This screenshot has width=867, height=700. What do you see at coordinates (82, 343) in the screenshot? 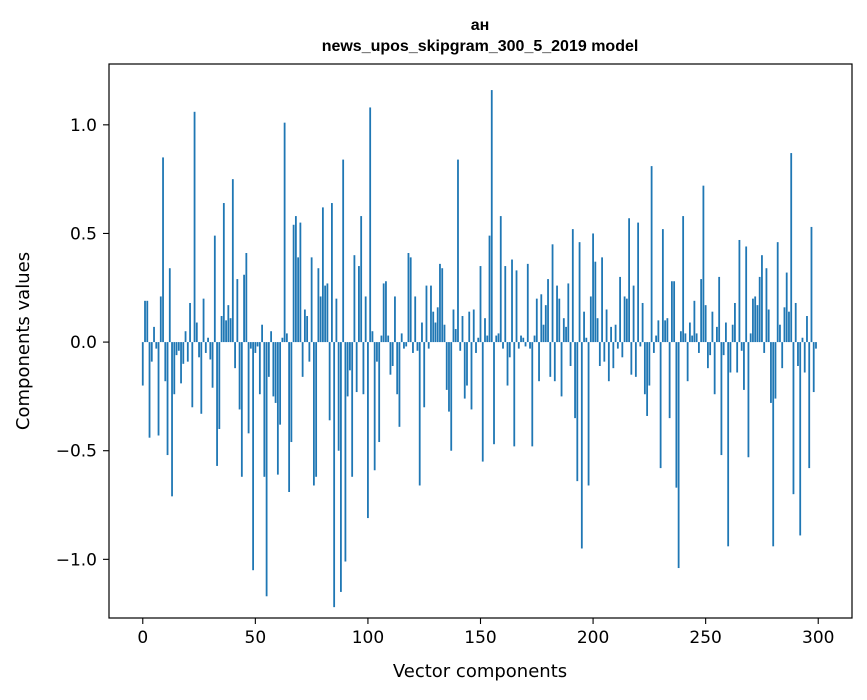
I see `y-axis-ticks: −1.0 −0.5 0.0 0.5 1.0` at bounding box center [82, 343].